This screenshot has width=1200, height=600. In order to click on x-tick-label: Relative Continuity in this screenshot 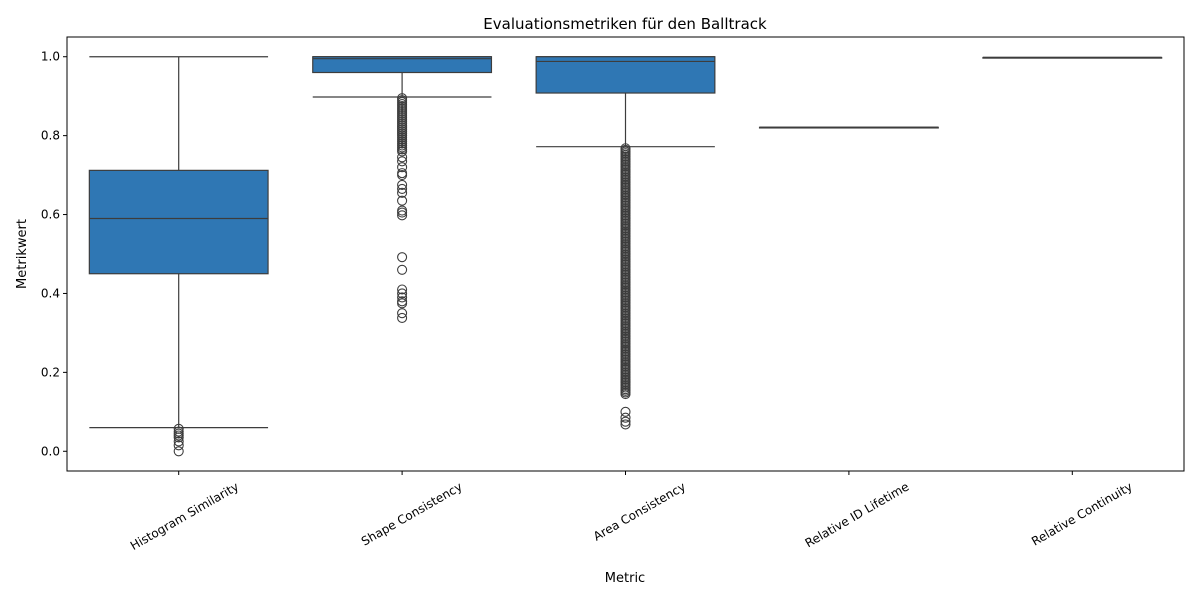, I will do `click(1082, 513)`.